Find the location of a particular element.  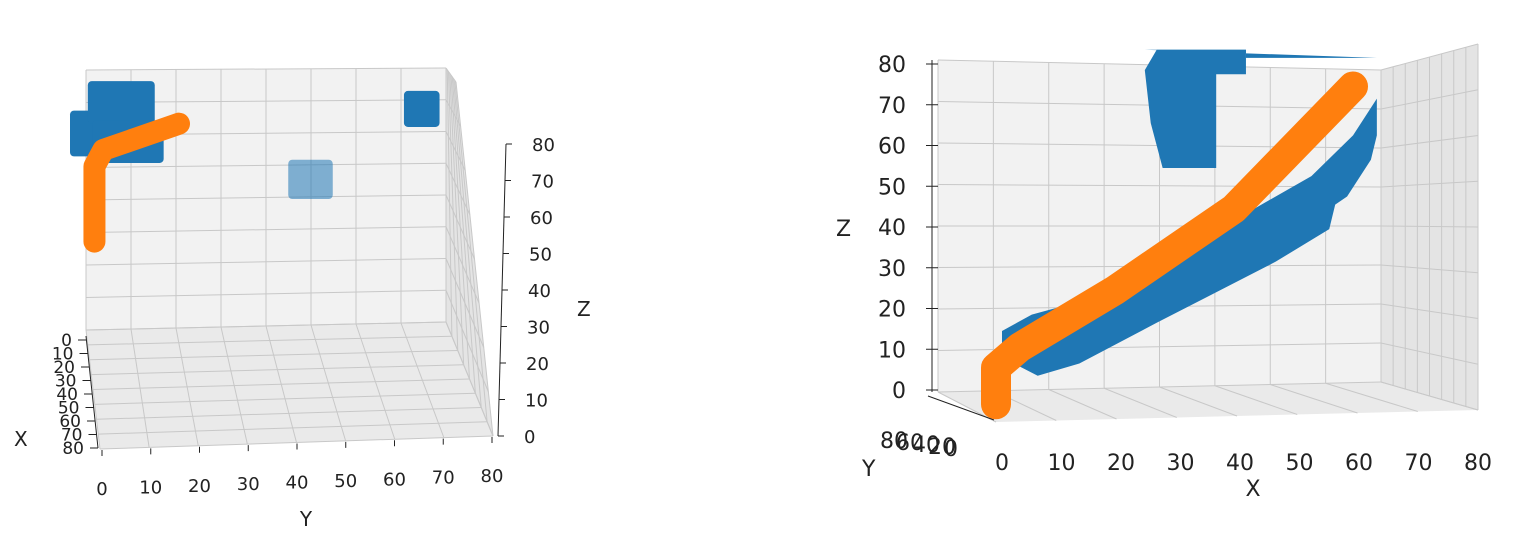

y-tick-label: 10 is located at coordinates (150, 487).